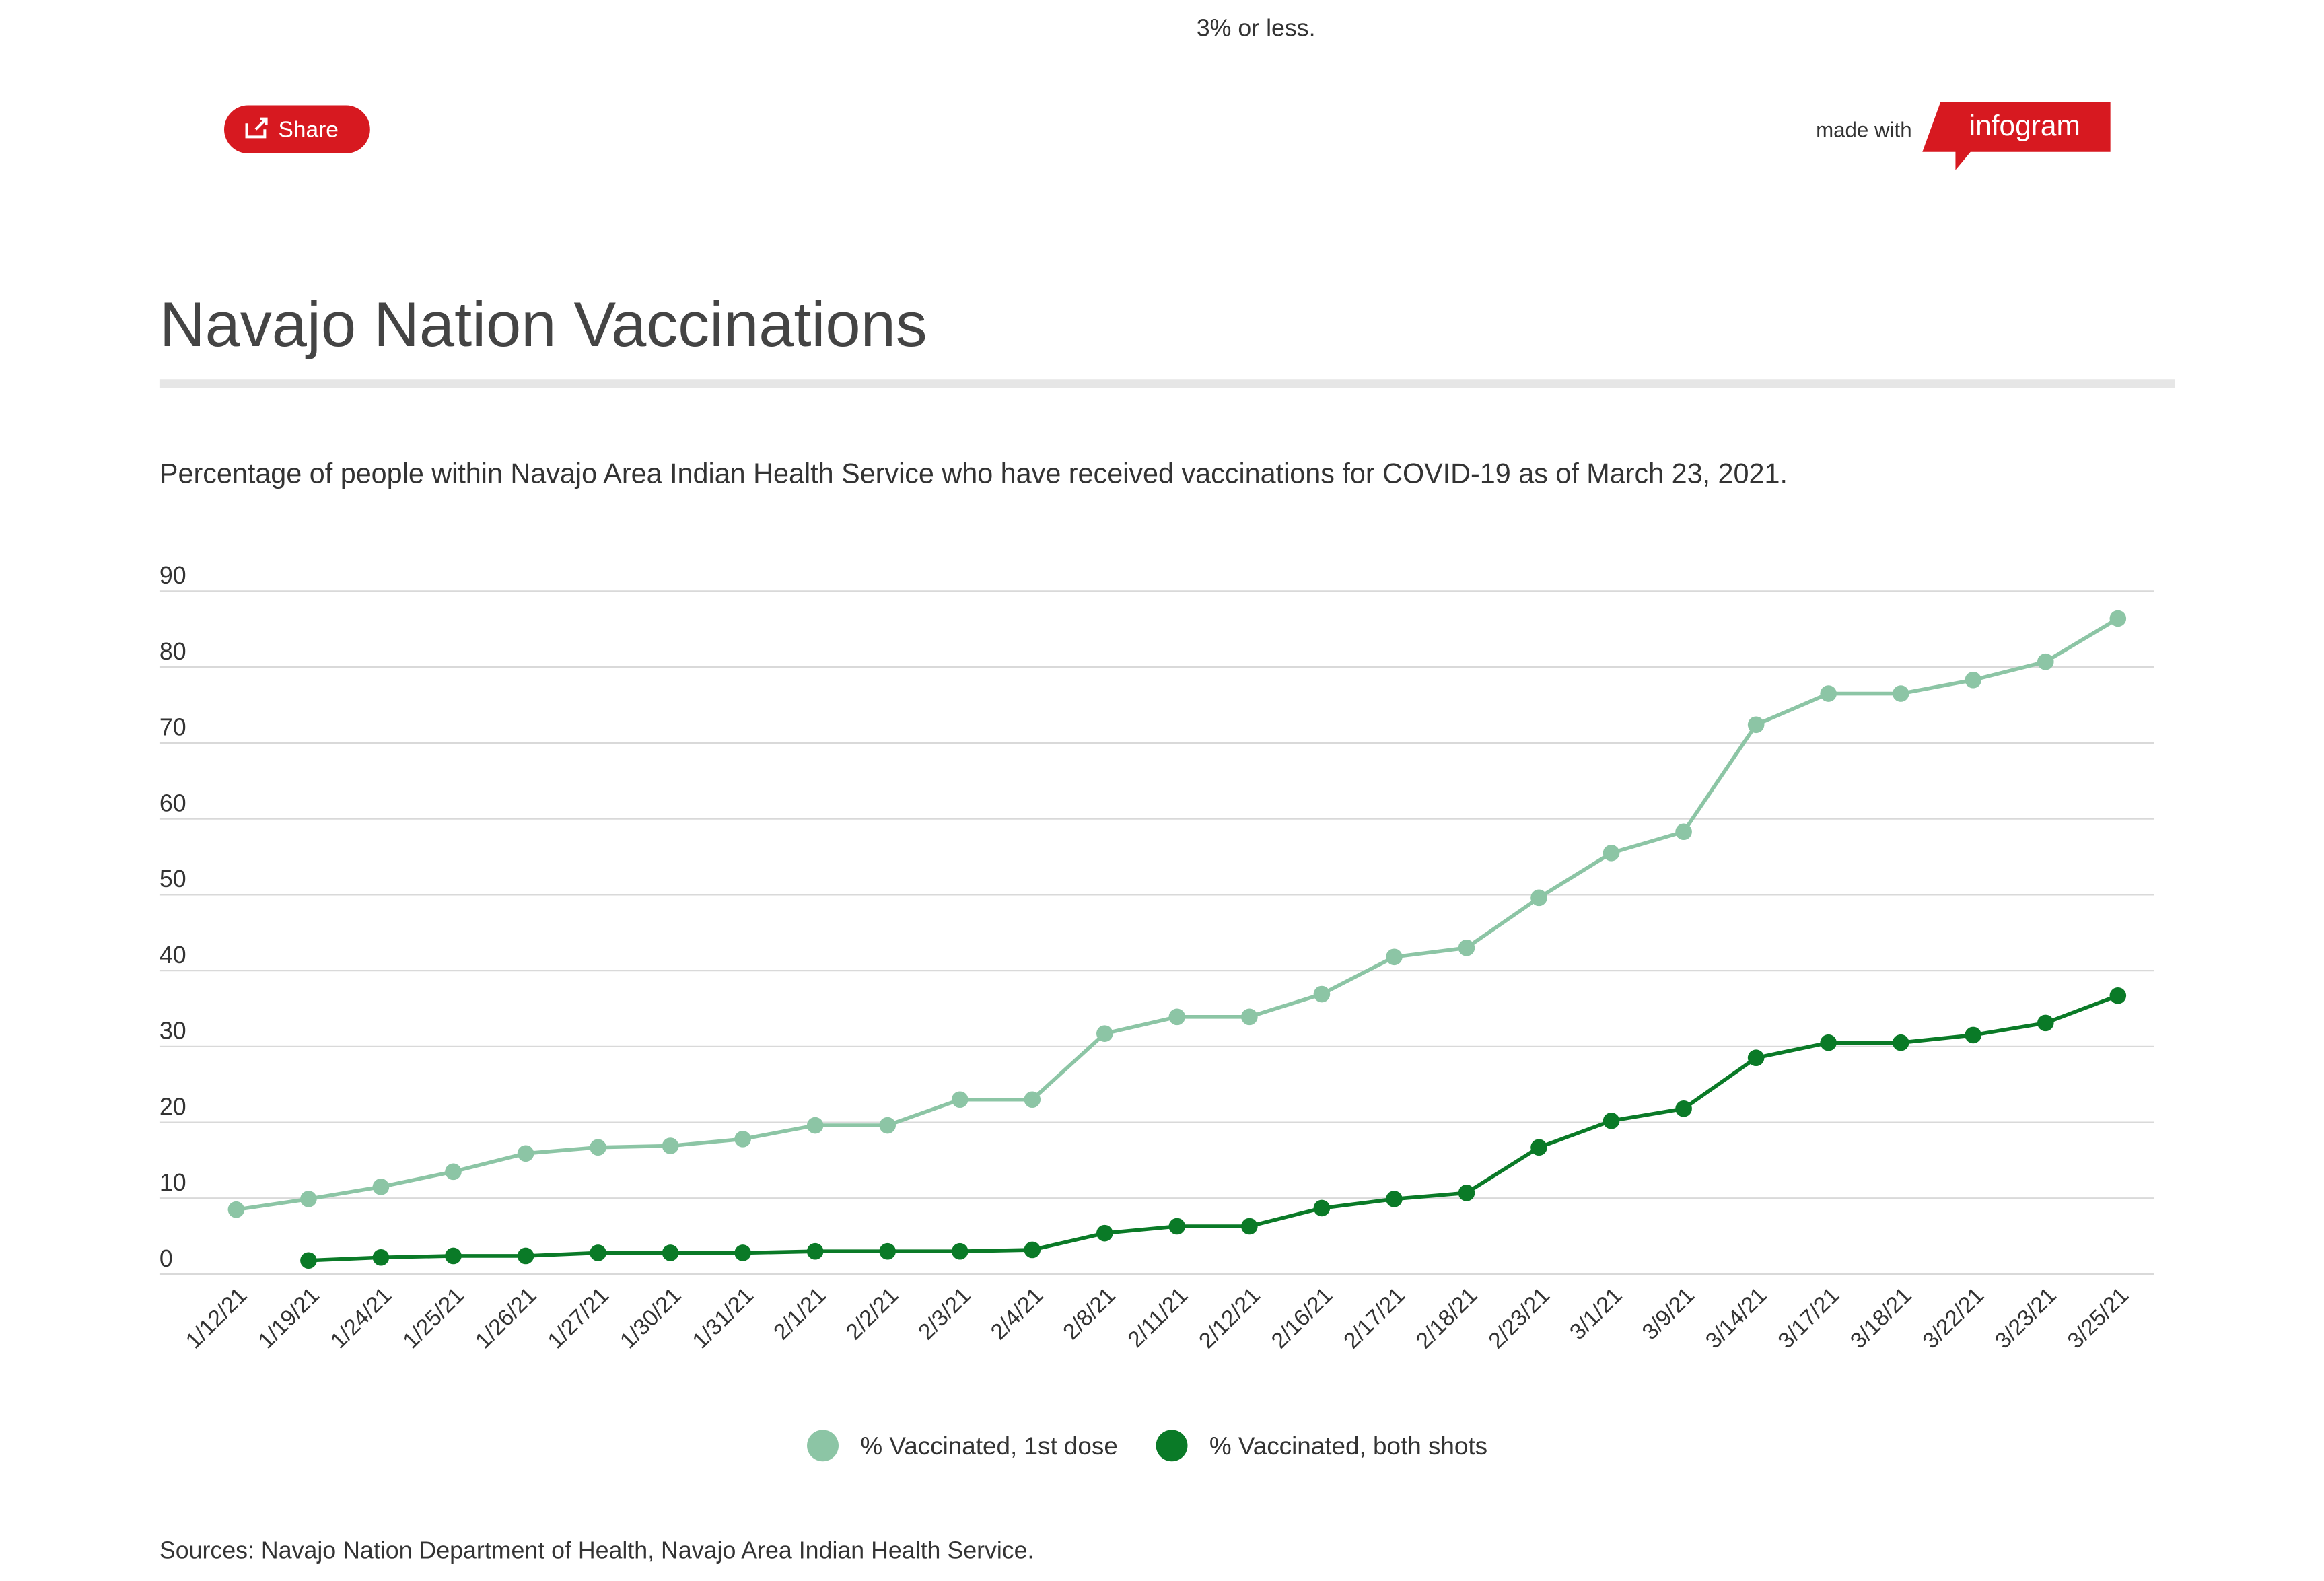  What do you see at coordinates (173, 575) in the screenshot?
I see `y-tick-label: 90` at bounding box center [173, 575].